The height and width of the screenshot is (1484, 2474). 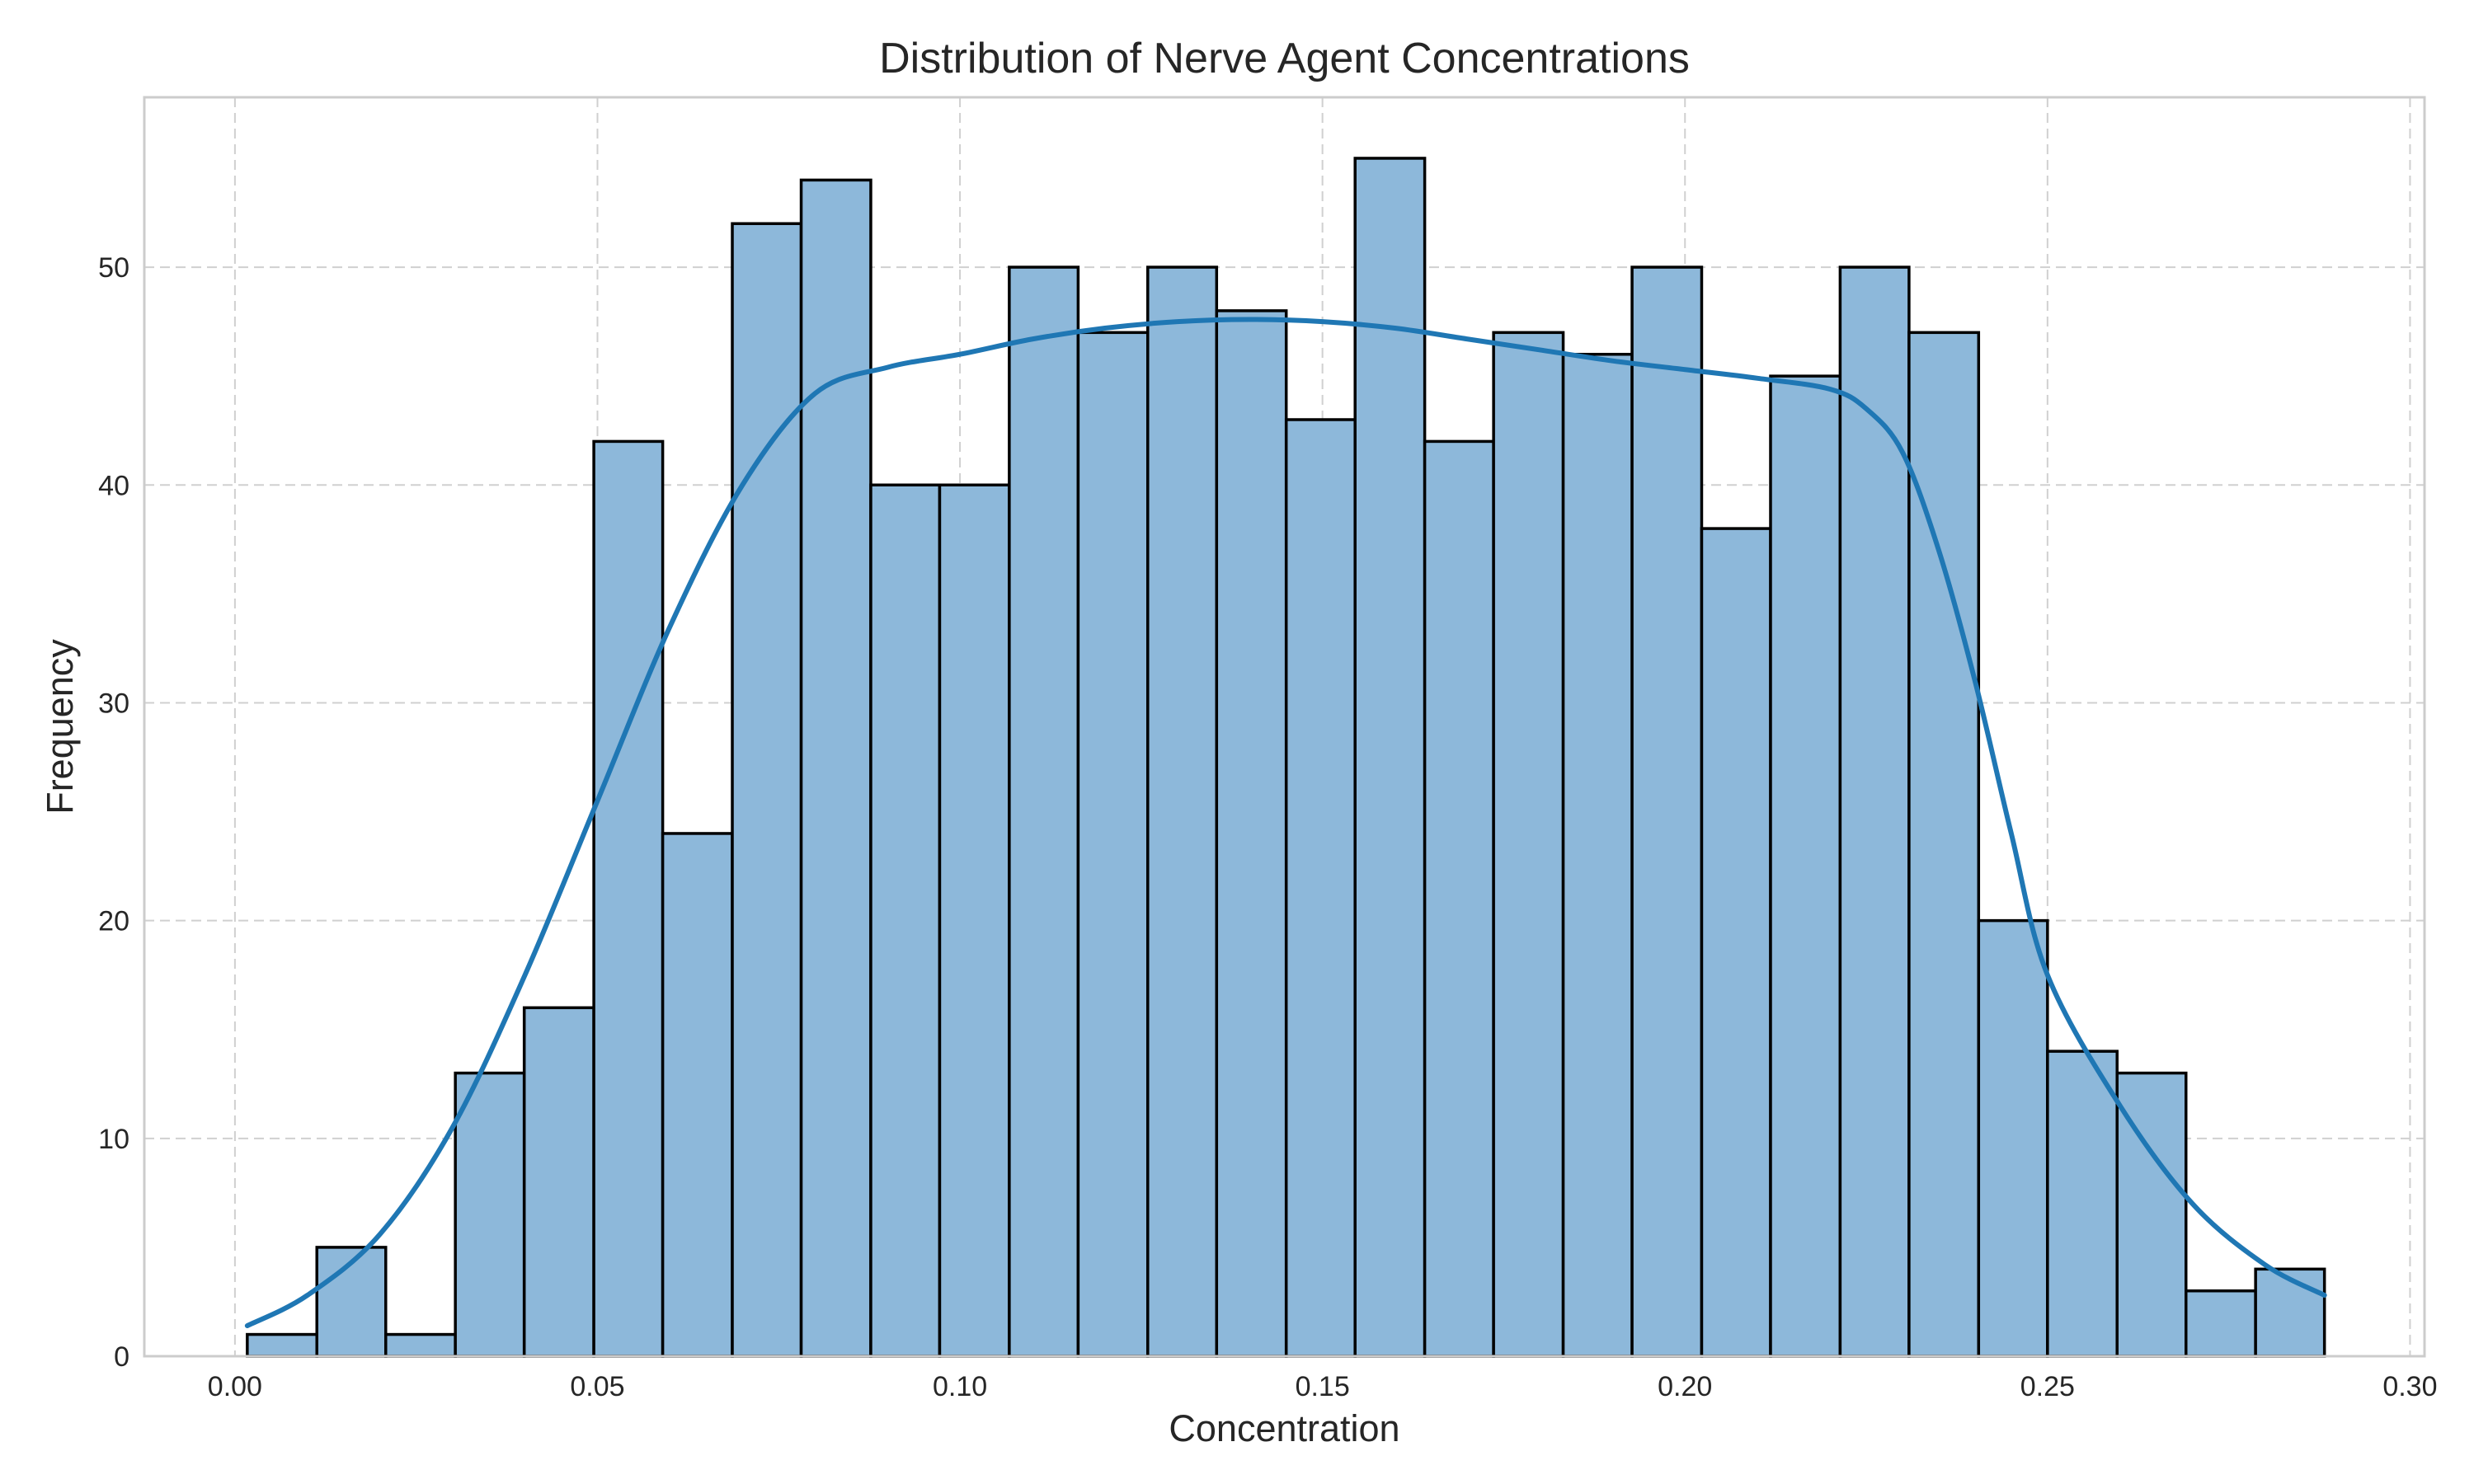 What do you see at coordinates (113, 703) in the screenshot?
I see `y-tick-label: 30` at bounding box center [113, 703].